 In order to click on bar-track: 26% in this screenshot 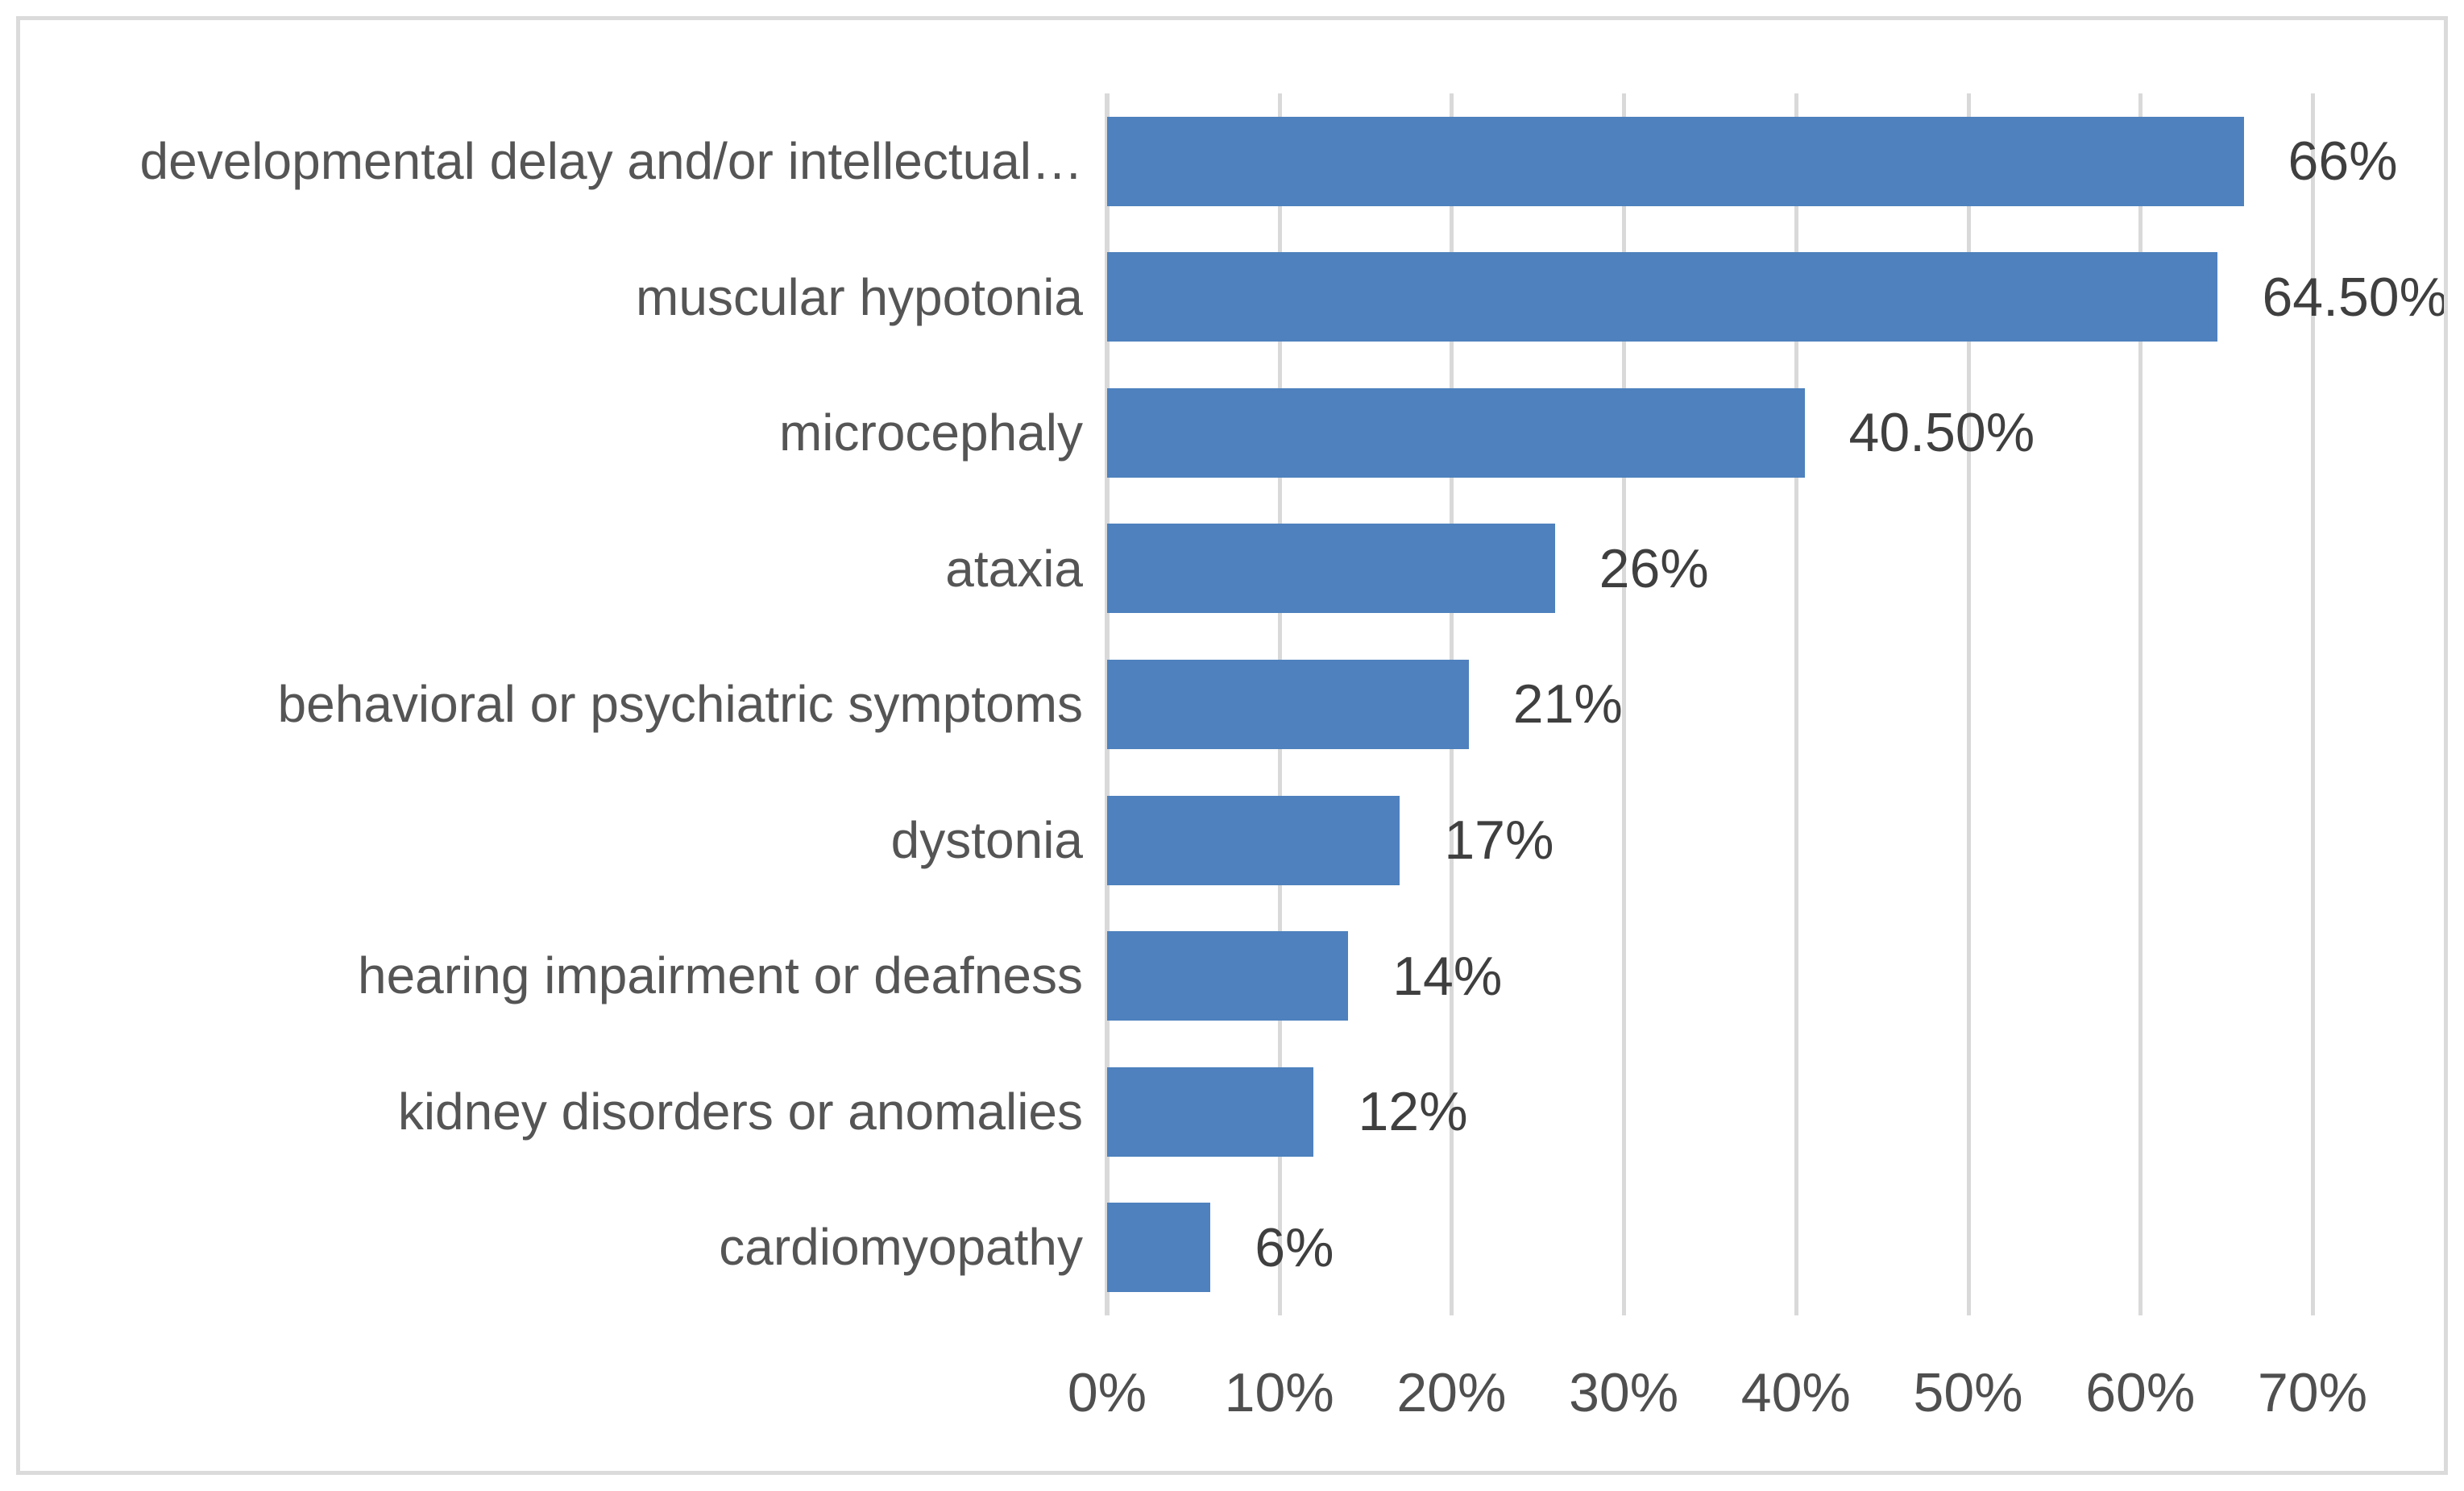, I will do `click(1710, 569)`.